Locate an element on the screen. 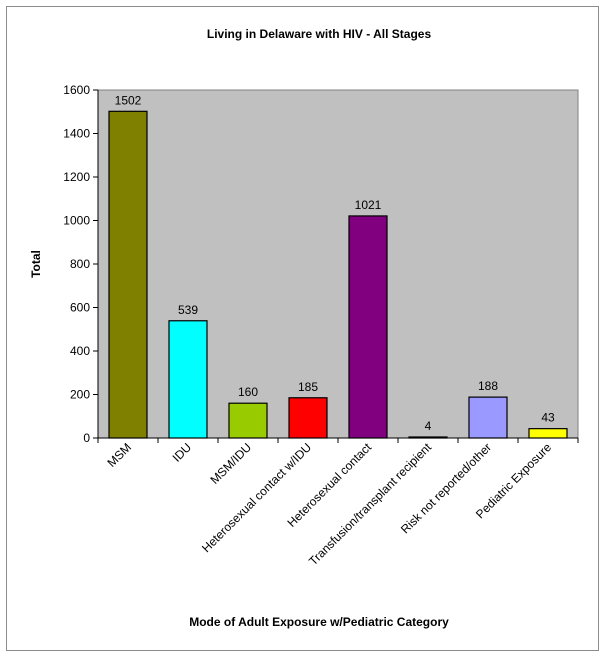  x-tick-label: Transfusion/transplant recipient is located at coordinates (370, 504).